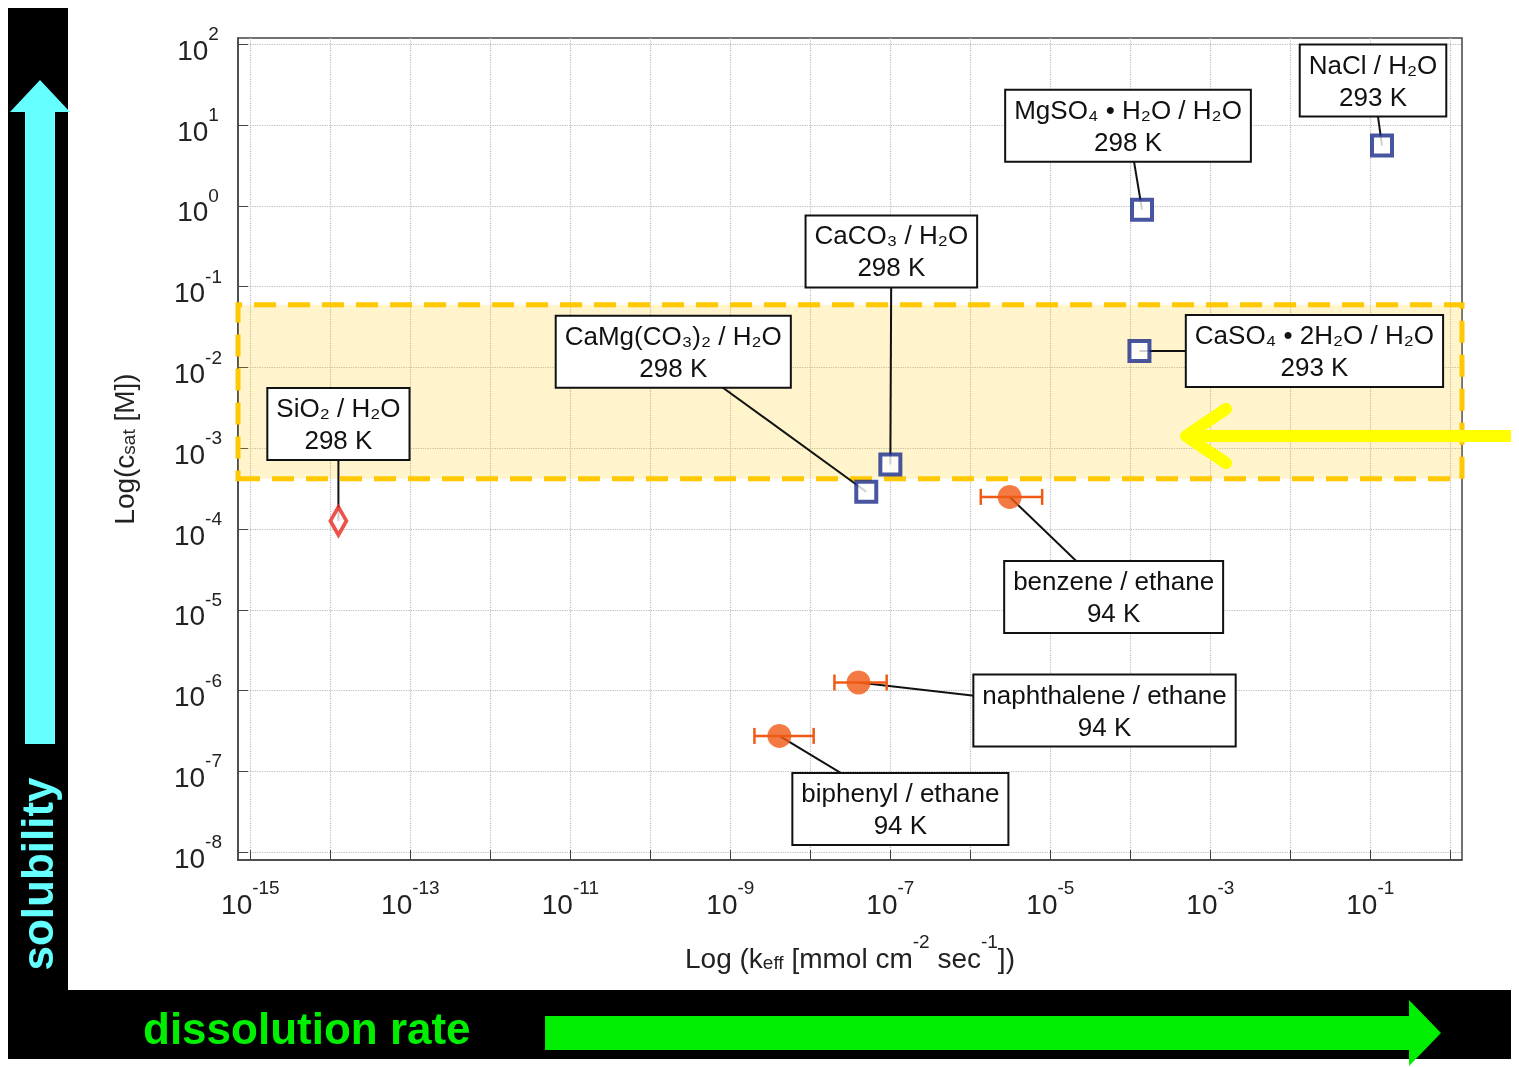 This screenshot has height=1067, width=1519. What do you see at coordinates (900, 808) in the screenshot?
I see `annotation: biphenyl / ethane 94 K` at bounding box center [900, 808].